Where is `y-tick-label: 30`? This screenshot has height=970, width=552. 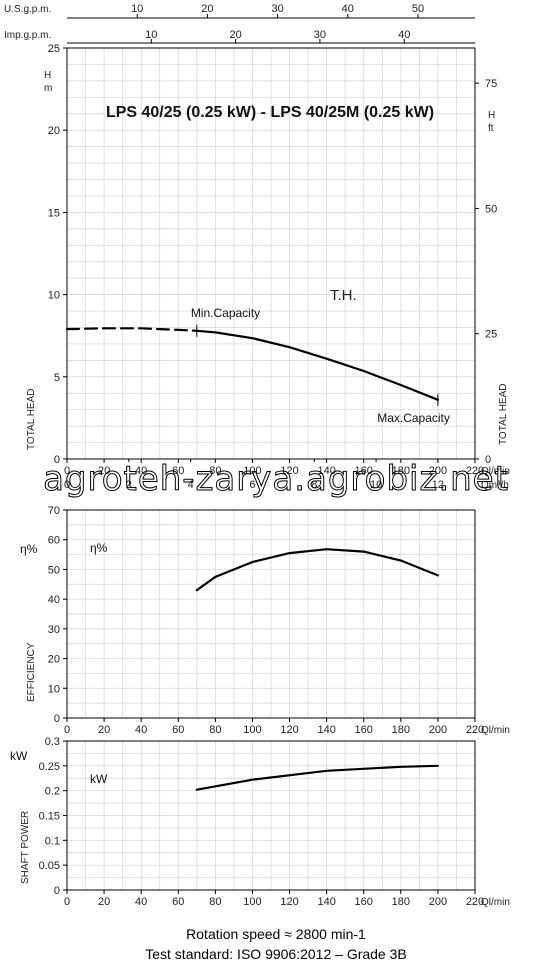
y-tick-label: 30 is located at coordinates (54, 630).